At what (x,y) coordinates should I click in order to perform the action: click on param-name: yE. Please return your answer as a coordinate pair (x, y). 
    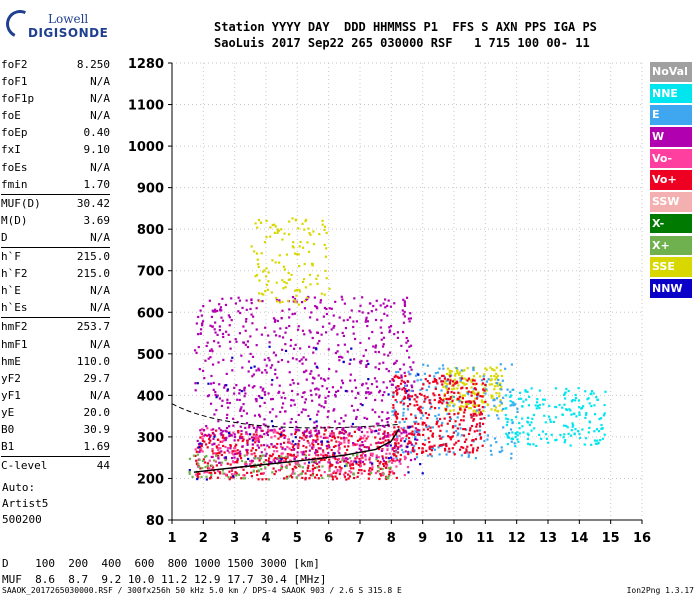
    Looking at the image, I should click on (8, 412).